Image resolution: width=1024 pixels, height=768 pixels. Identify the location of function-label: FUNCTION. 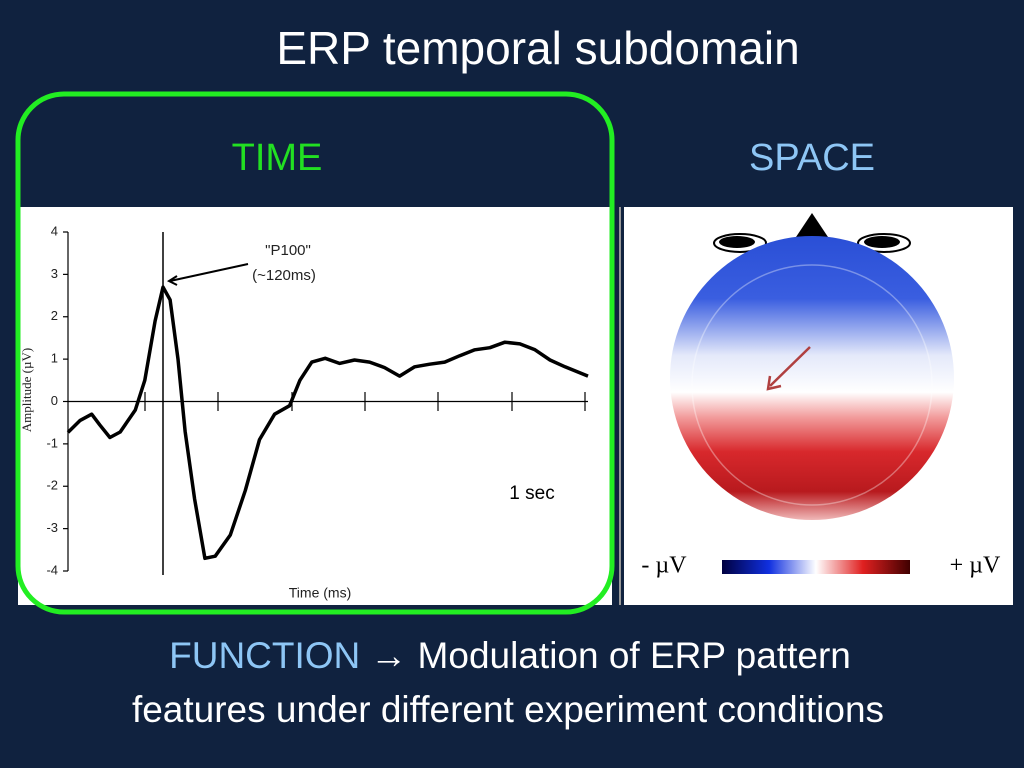
(264, 655).